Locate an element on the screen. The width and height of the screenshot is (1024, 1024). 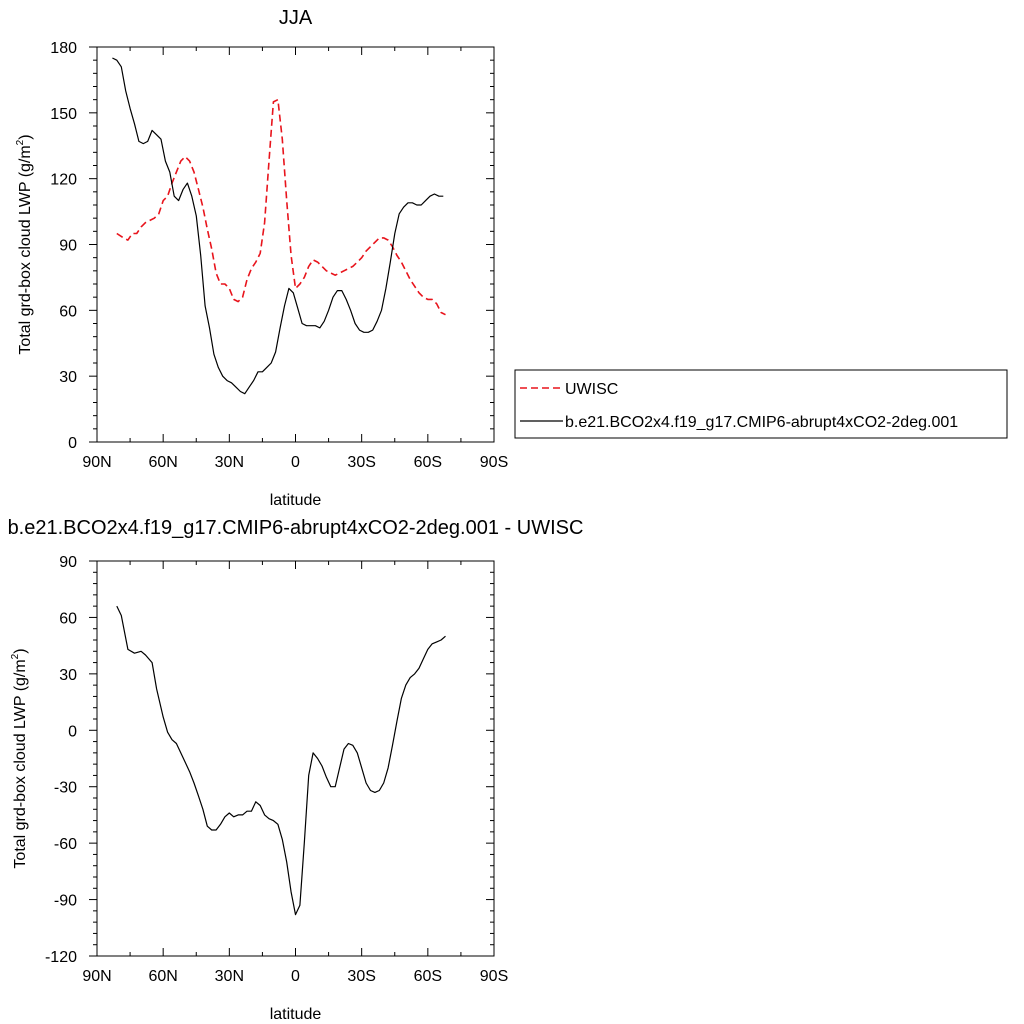
bottom-x-tick-label: 90S is located at coordinates (494, 976).